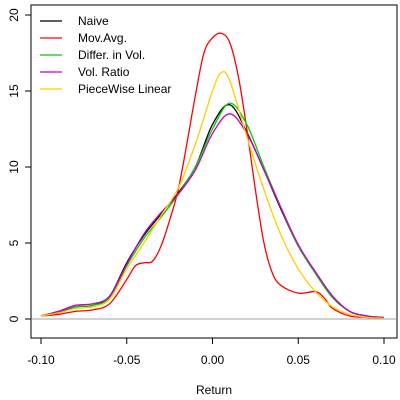 Image resolution: width=400 pixels, height=400 pixels. What do you see at coordinates (299, 360) in the screenshot?
I see `x-tick-label: 0.05` at bounding box center [299, 360].